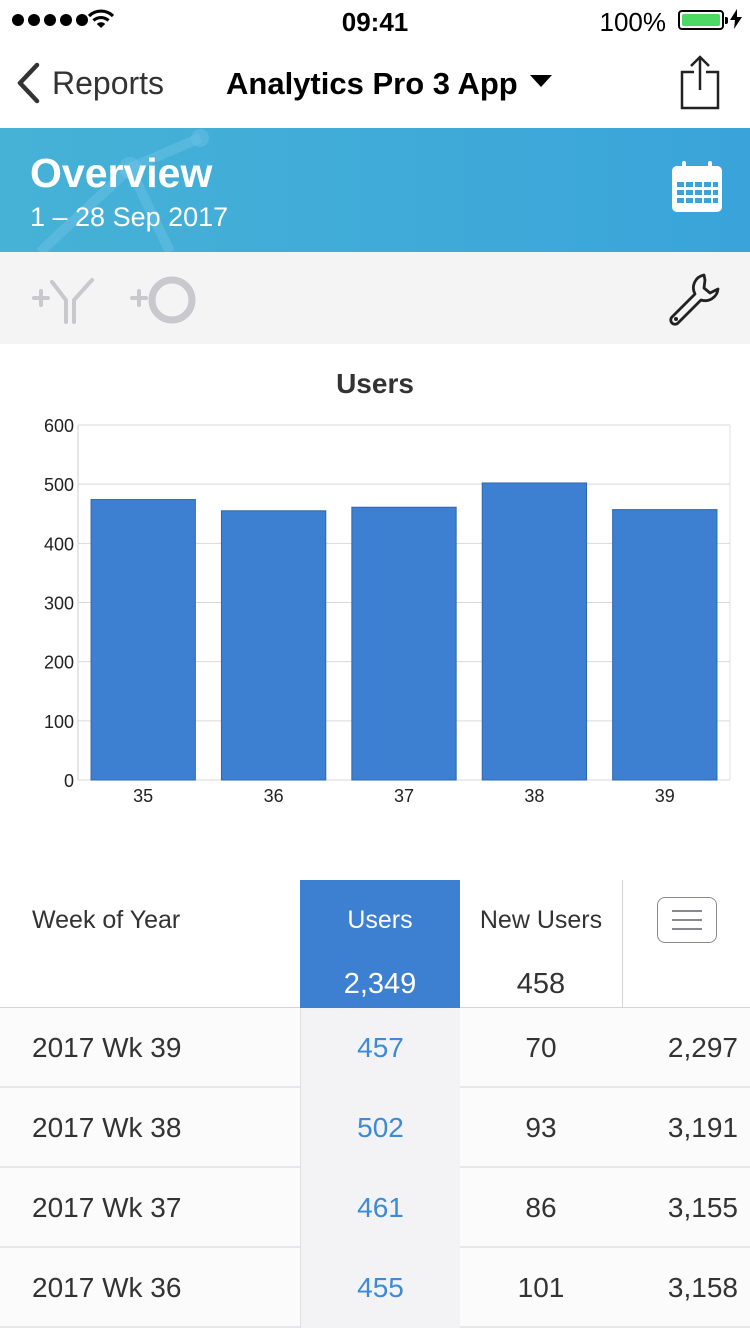 The image size is (750, 1334). What do you see at coordinates (59, 485) in the screenshot?
I see `y-tick-label: 500` at bounding box center [59, 485].